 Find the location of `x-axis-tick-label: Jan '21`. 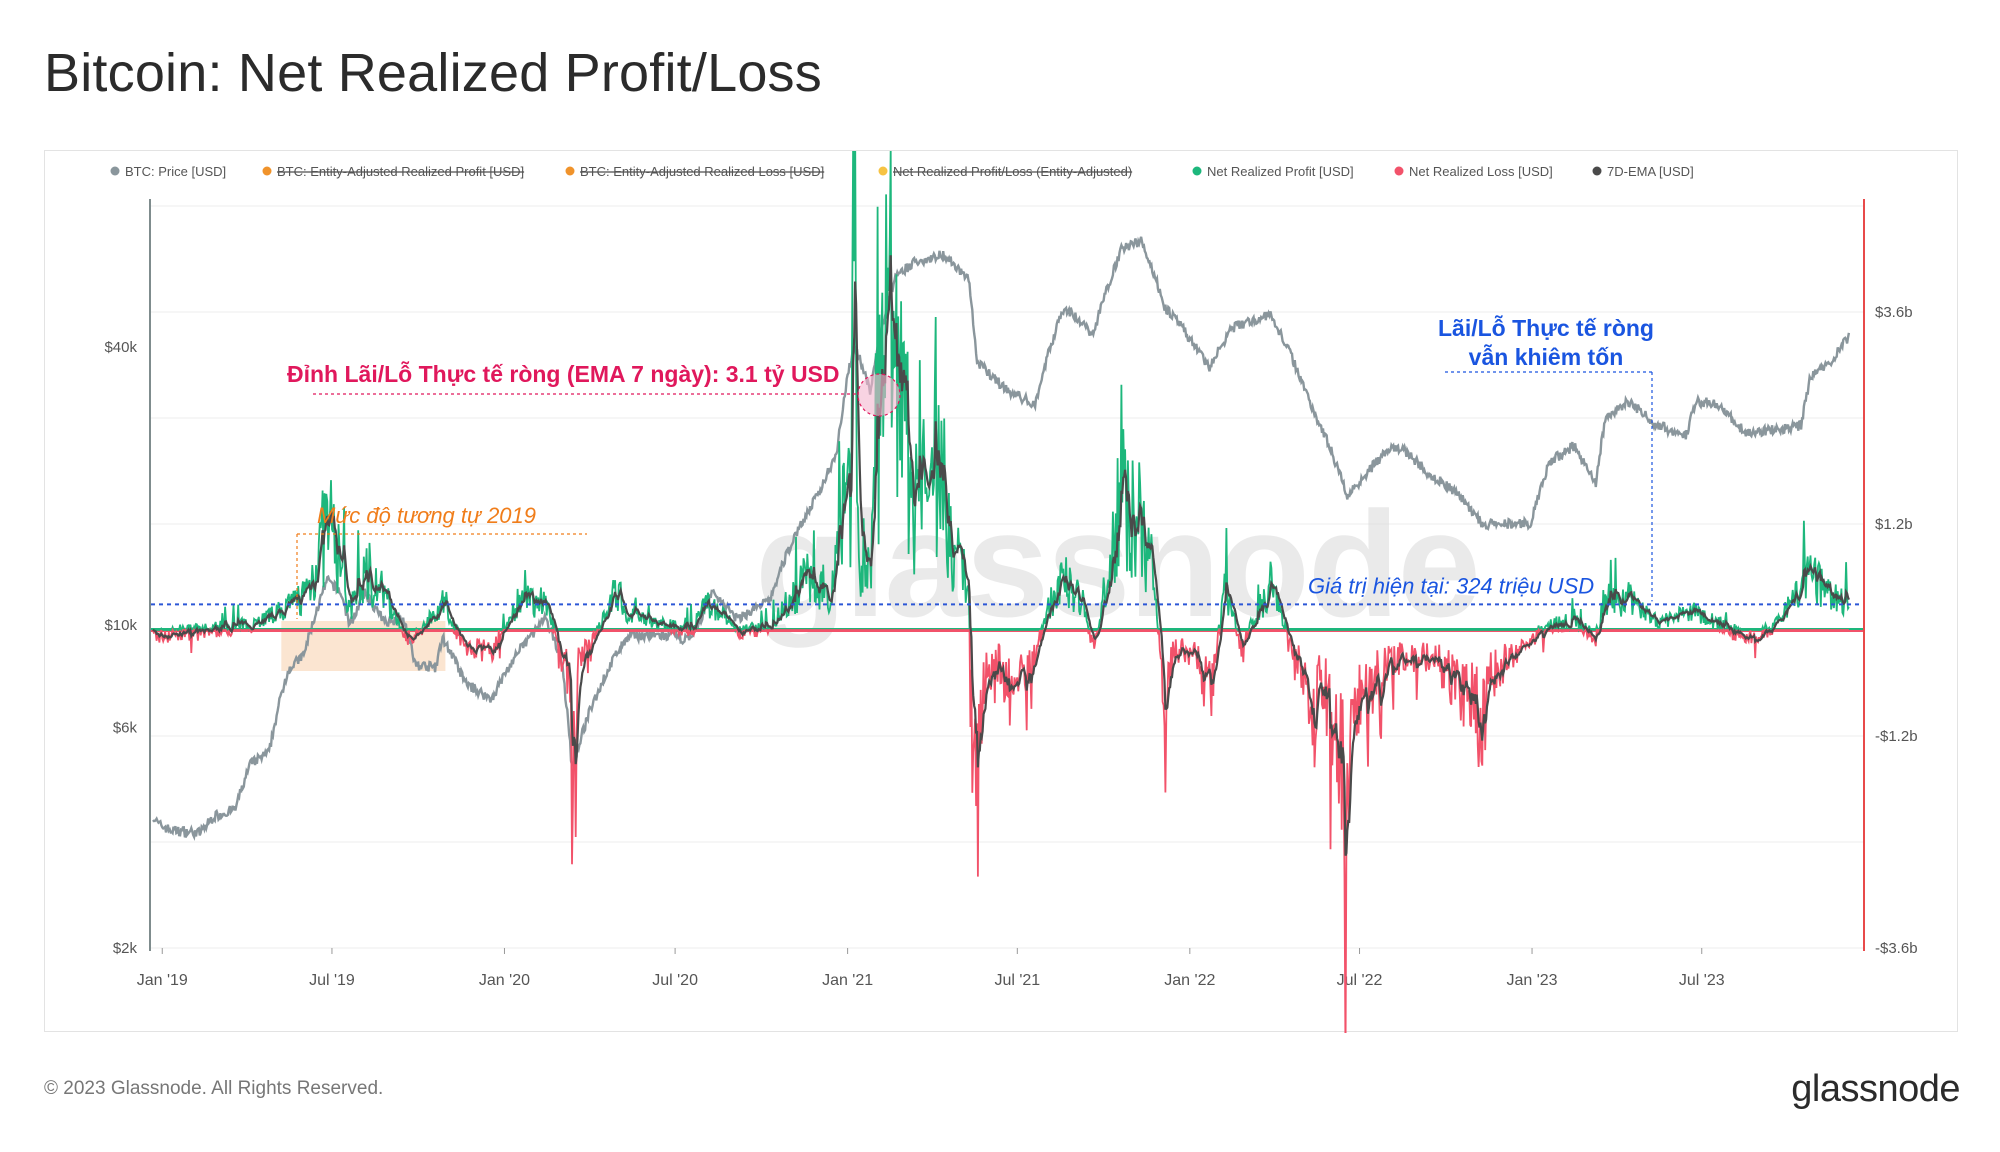

x-axis-tick-label: Jan '21 is located at coordinates (847, 980).